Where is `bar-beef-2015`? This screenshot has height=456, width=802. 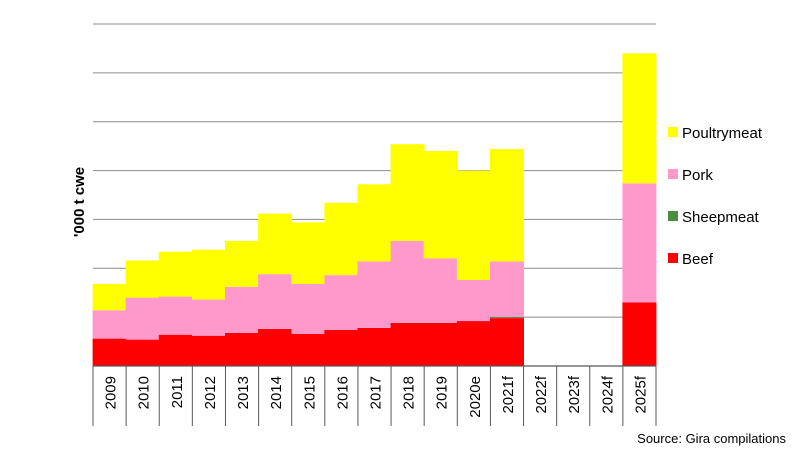 bar-beef-2015 is located at coordinates (308, 349).